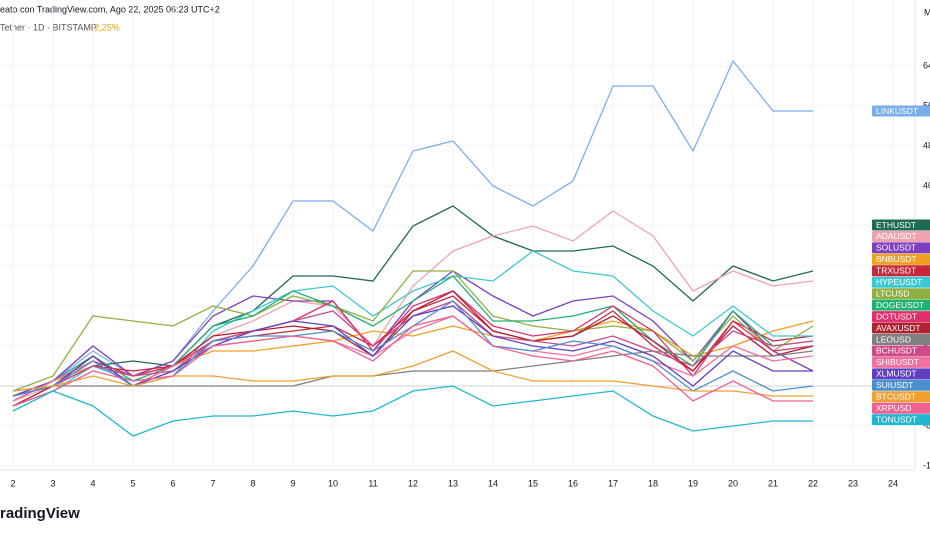  What do you see at coordinates (926, 145) in the screenshot?
I see `y-tick-label: 48` at bounding box center [926, 145].